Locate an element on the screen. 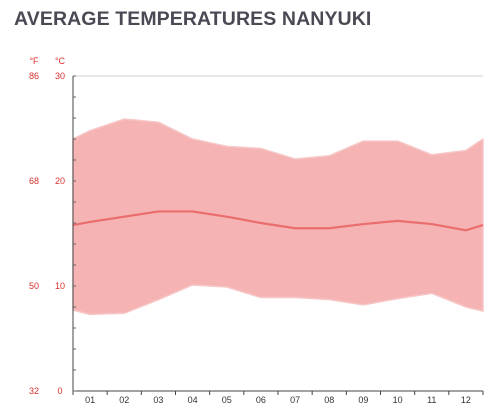 The width and height of the screenshot is (500, 414). chart-title: AVERAGE TEMPERATURES NANYUKI is located at coordinates (193, 19).